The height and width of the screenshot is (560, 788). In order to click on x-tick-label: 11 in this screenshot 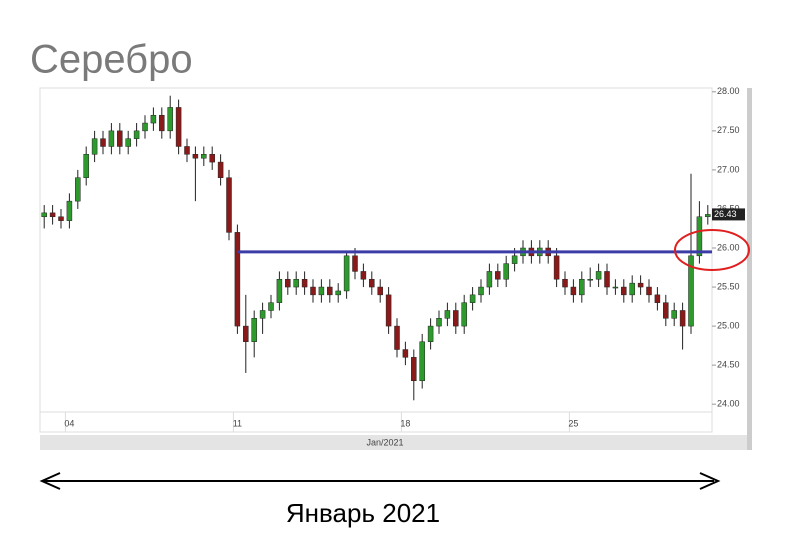, I will do `click(237, 423)`.